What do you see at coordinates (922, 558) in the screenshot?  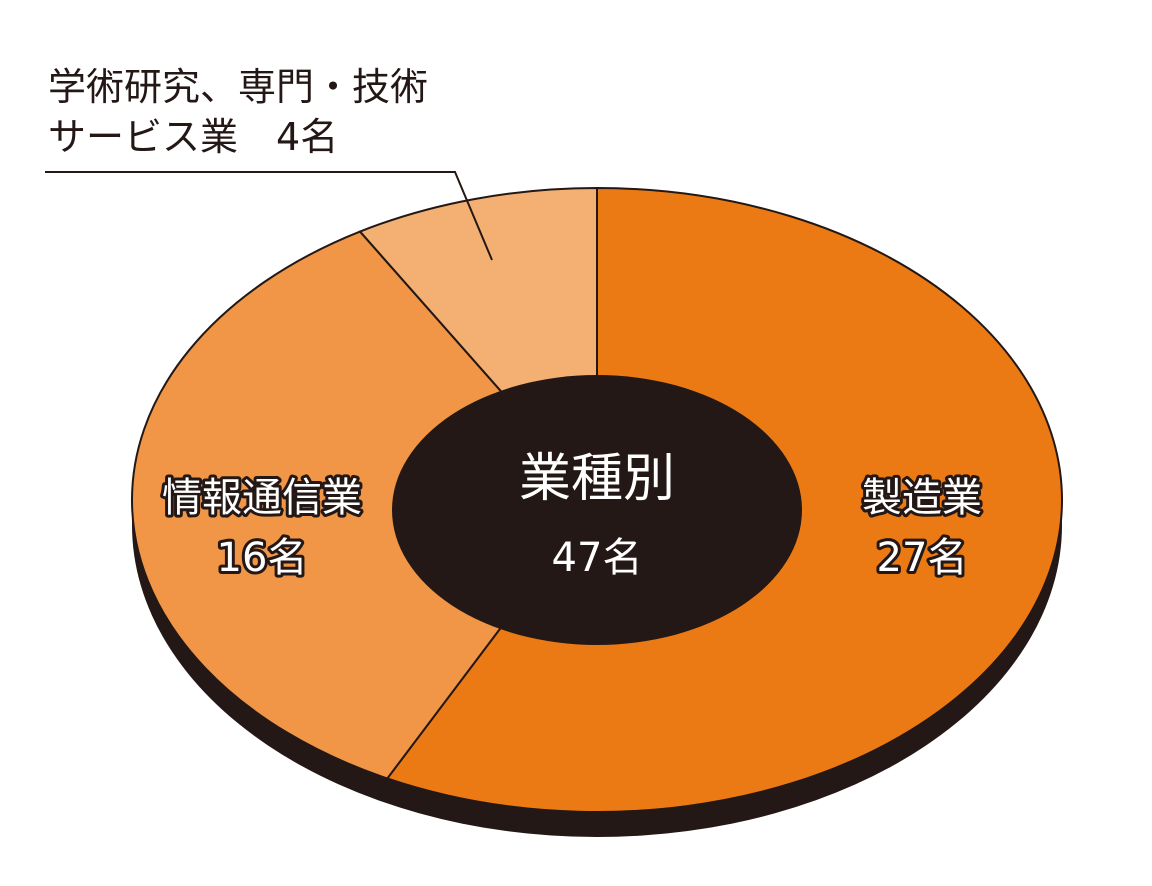 I see `value-label: 27名` at bounding box center [922, 558].